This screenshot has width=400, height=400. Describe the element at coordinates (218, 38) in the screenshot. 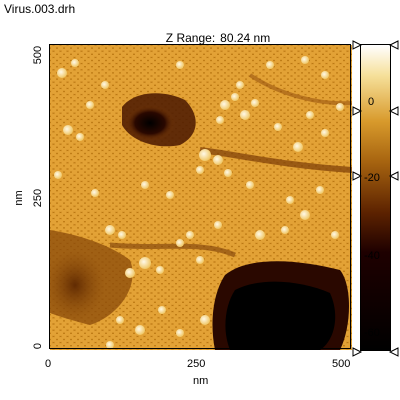

I see `z-range-label: Z Range: 80.24 nm` at that location.